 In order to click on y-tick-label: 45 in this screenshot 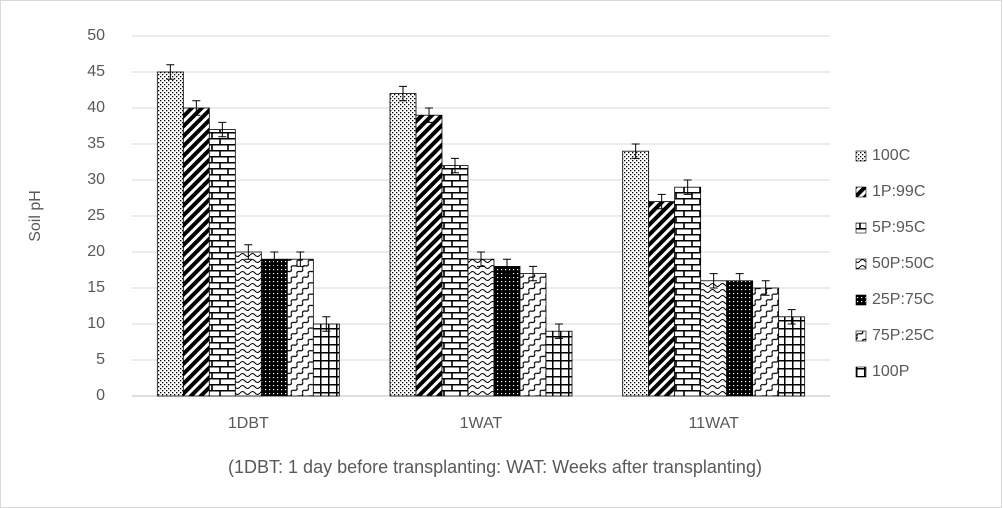, I will do `click(96, 71)`.